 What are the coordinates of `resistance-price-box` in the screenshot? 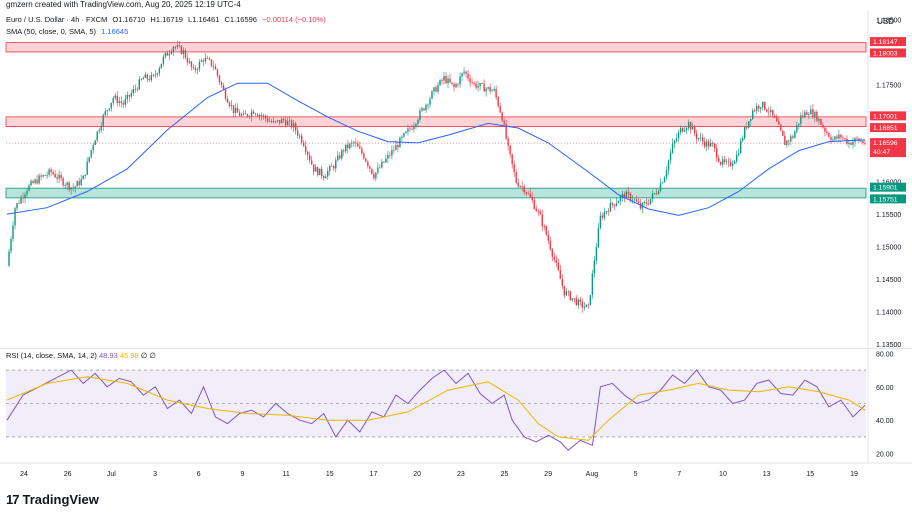 It's located at (888, 53).